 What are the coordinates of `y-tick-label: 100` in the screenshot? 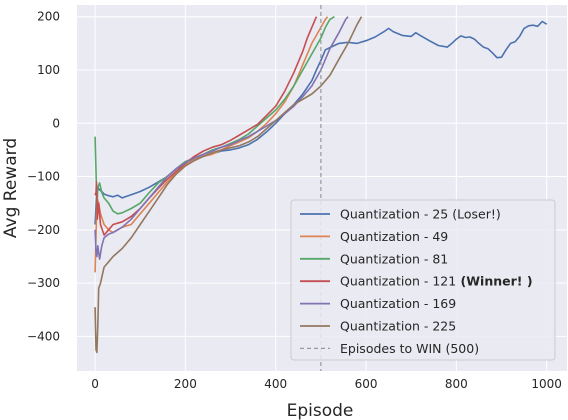 It's located at (48, 70).